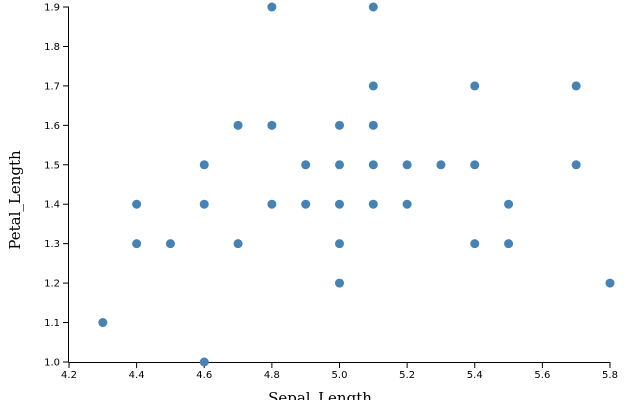 The width and height of the screenshot is (640, 400). What do you see at coordinates (52, 8) in the screenshot?
I see `y-tick-label: 1.9` at bounding box center [52, 8].